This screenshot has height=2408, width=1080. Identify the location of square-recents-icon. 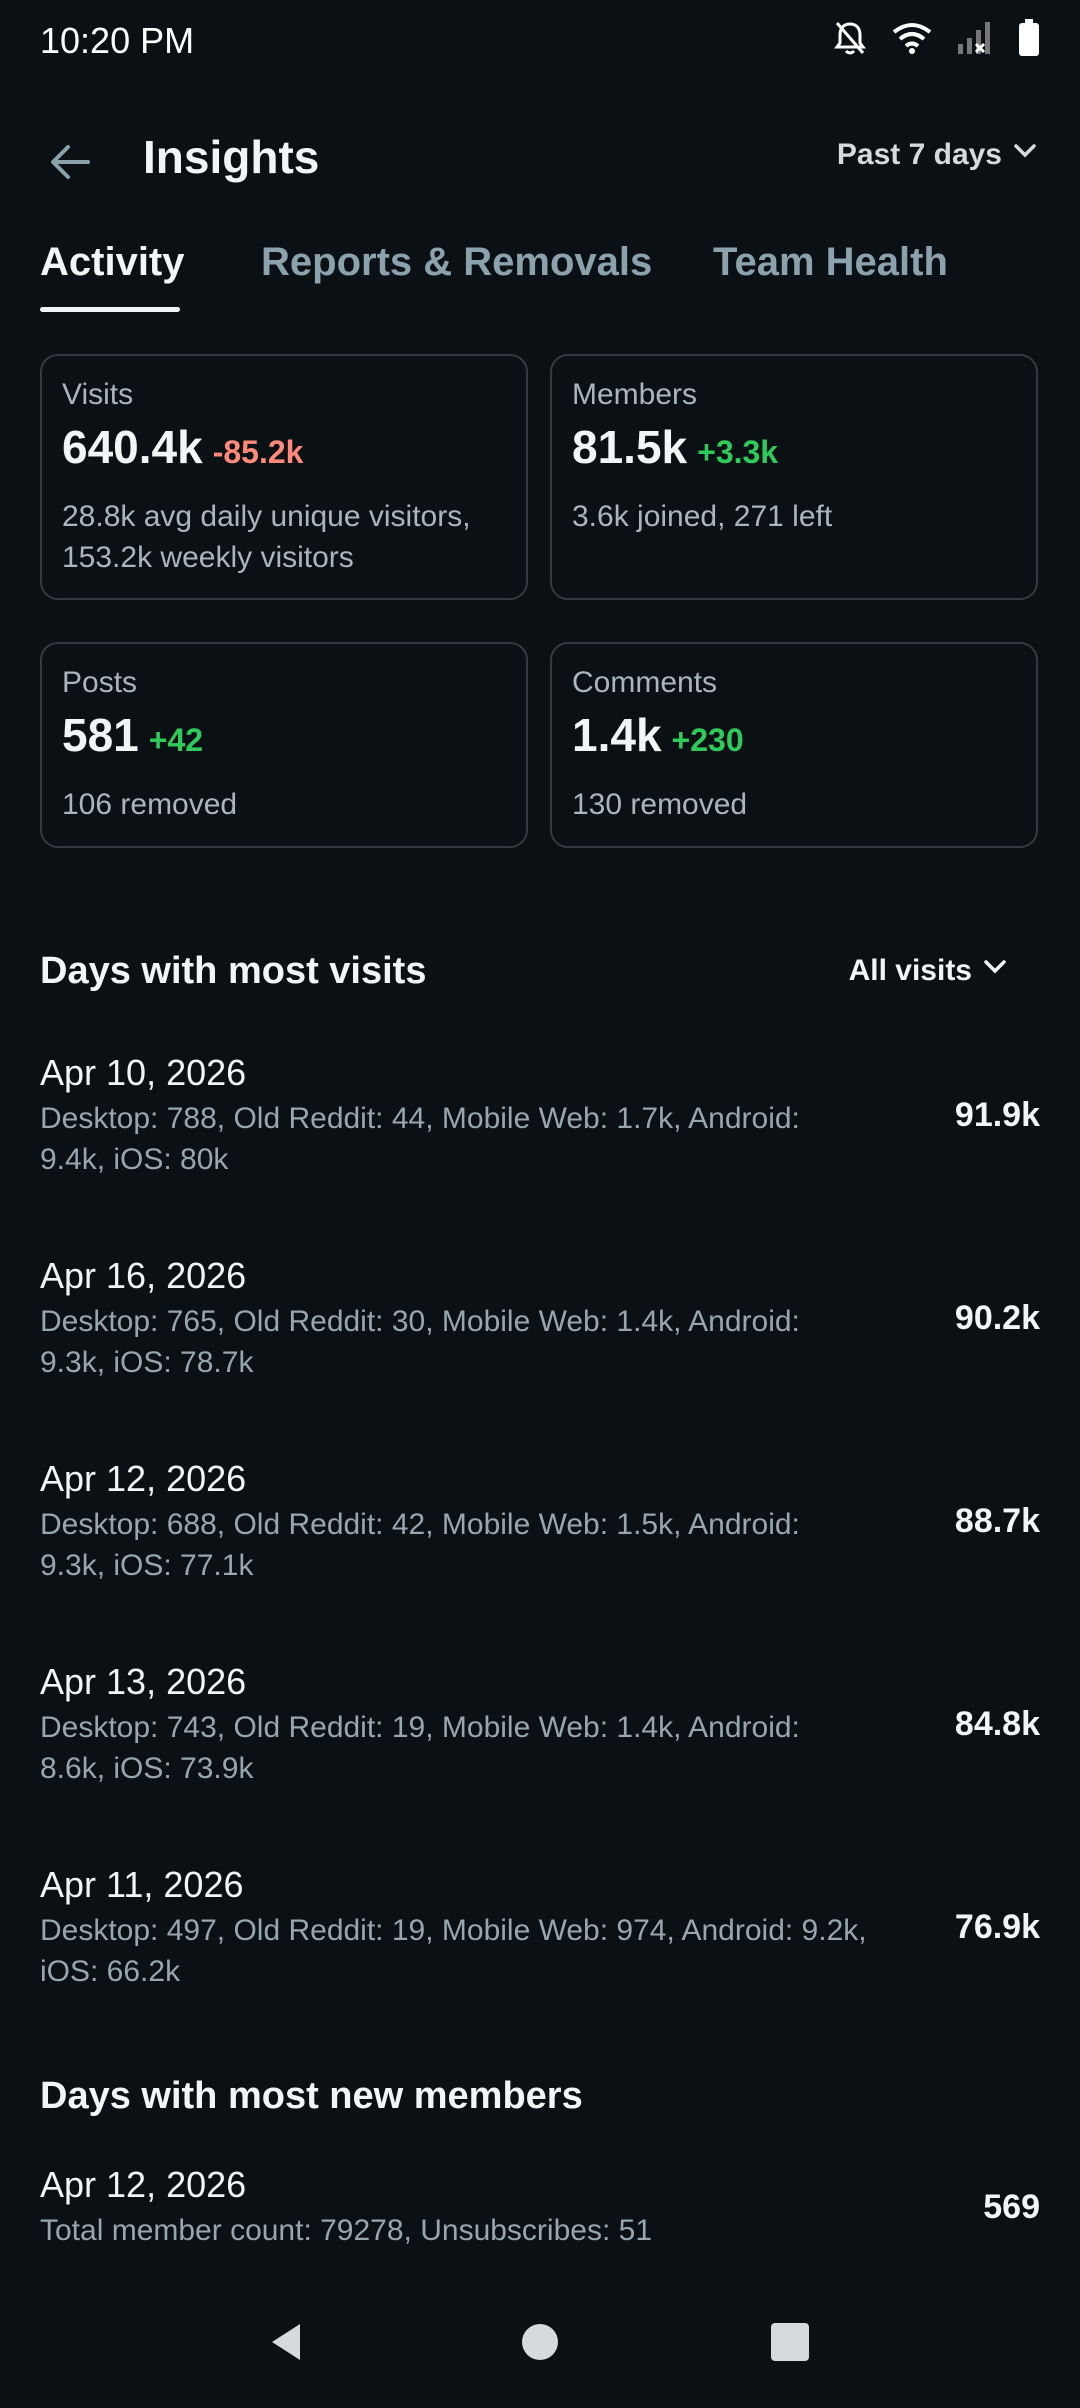
(790, 2344).